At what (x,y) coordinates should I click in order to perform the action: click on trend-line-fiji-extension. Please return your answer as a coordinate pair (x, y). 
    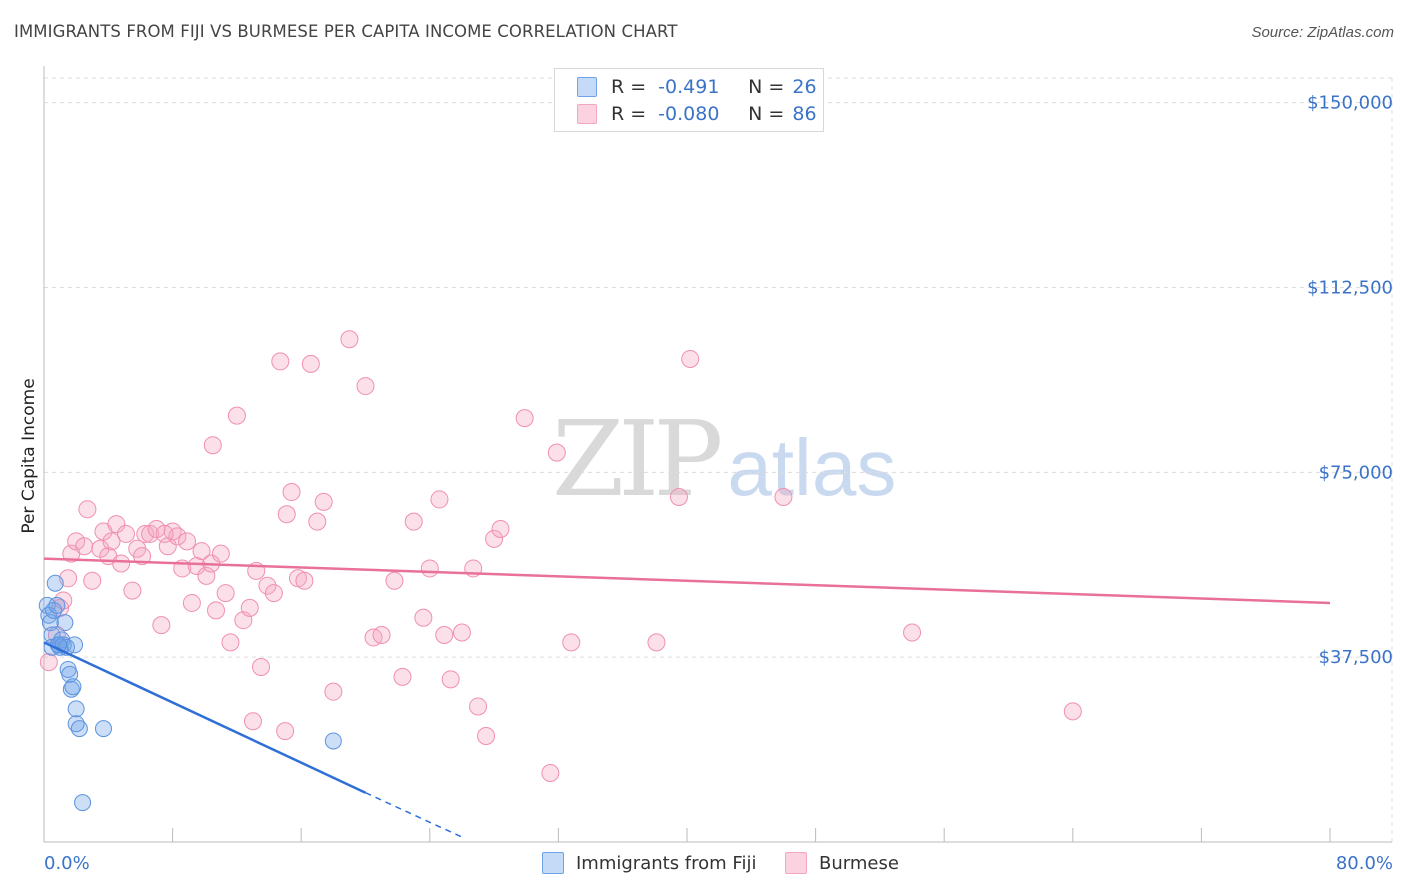
    Looking at the image, I should click on (414, 815).